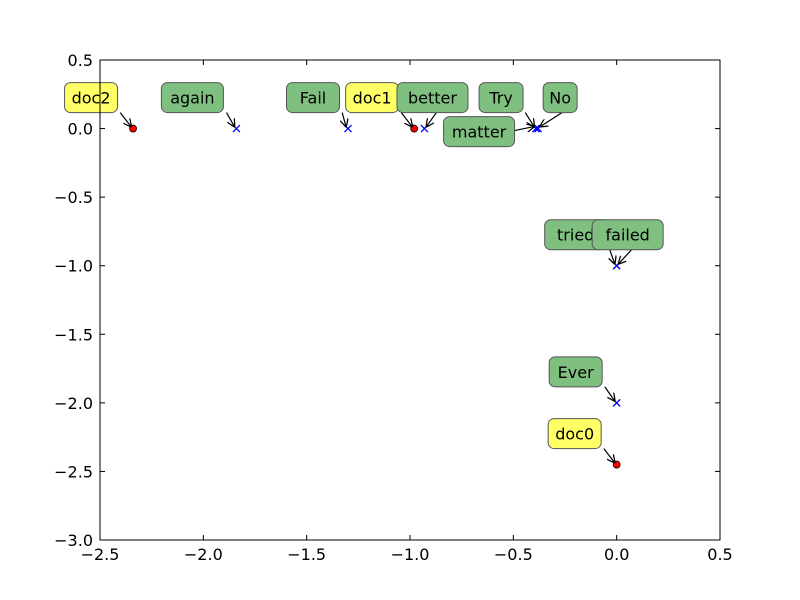  Describe the element at coordinates (73, 540) in the screenshot. I see `y-tick-label: −3.0` at that location.